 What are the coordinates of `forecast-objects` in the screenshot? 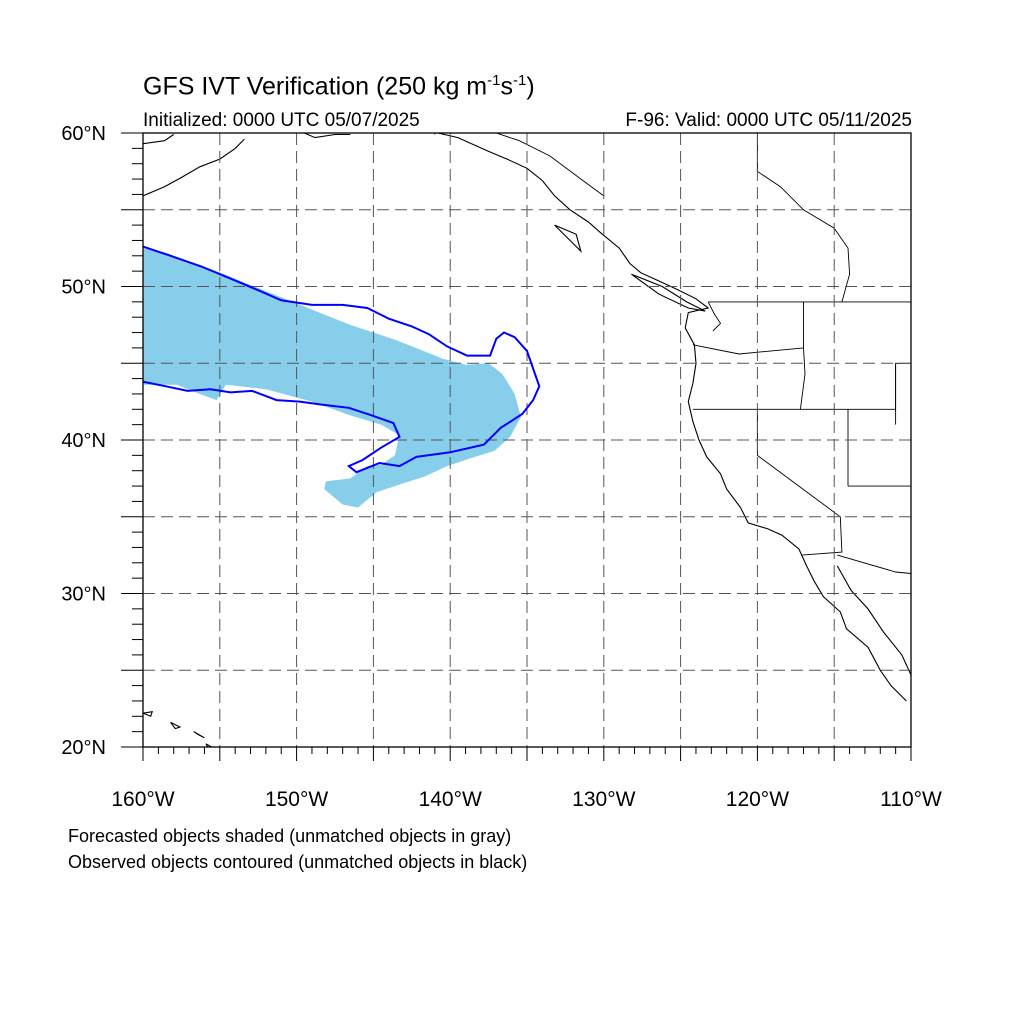 It's located at (332, 378).